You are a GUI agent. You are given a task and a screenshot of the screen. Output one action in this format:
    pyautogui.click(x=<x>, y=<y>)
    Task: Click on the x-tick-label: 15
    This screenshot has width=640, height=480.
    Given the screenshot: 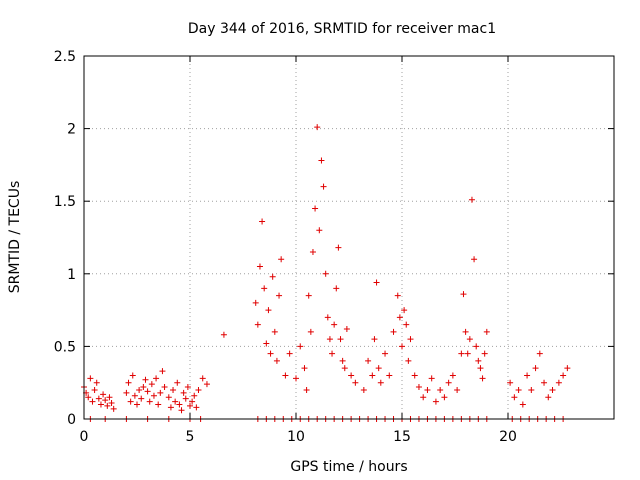 What is the action you would take?
    pyautogui.click(x=402, y=437)
    